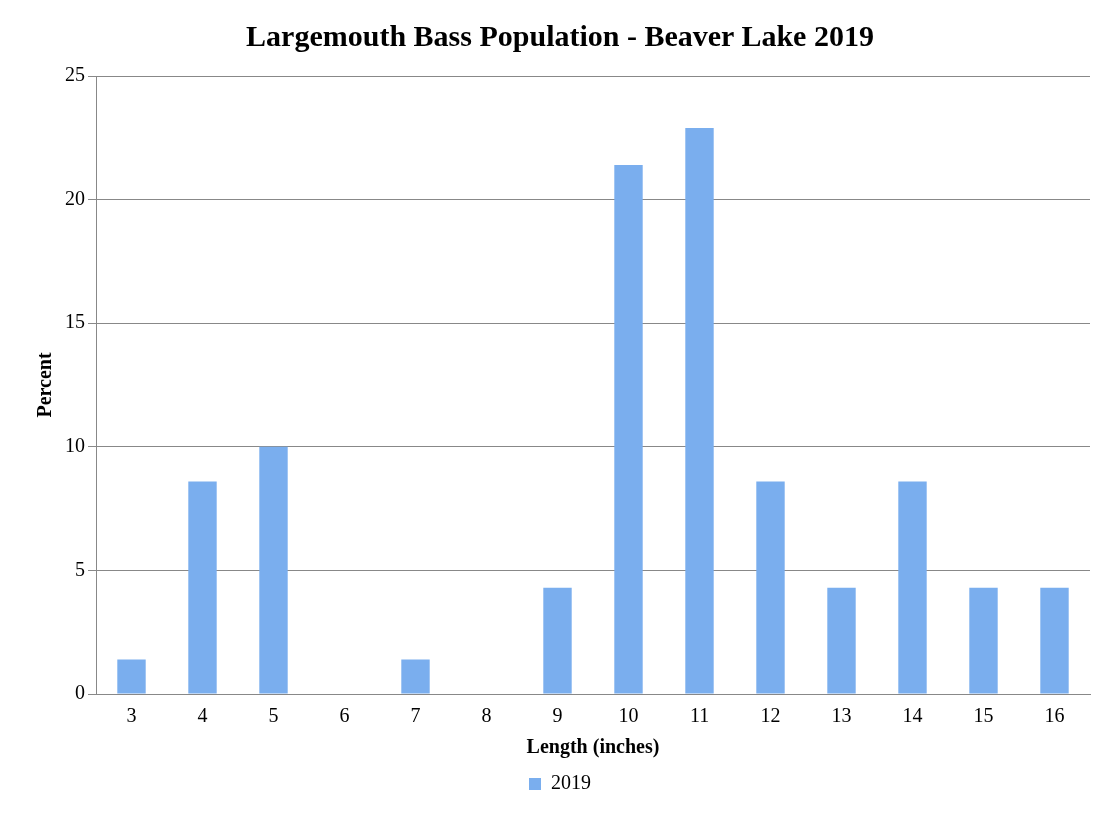 This screenshot has height=814, width=1120. Describe the element at coordinates (557, 715) in the screenshot. I see `x-tick-label: 9` at that location.